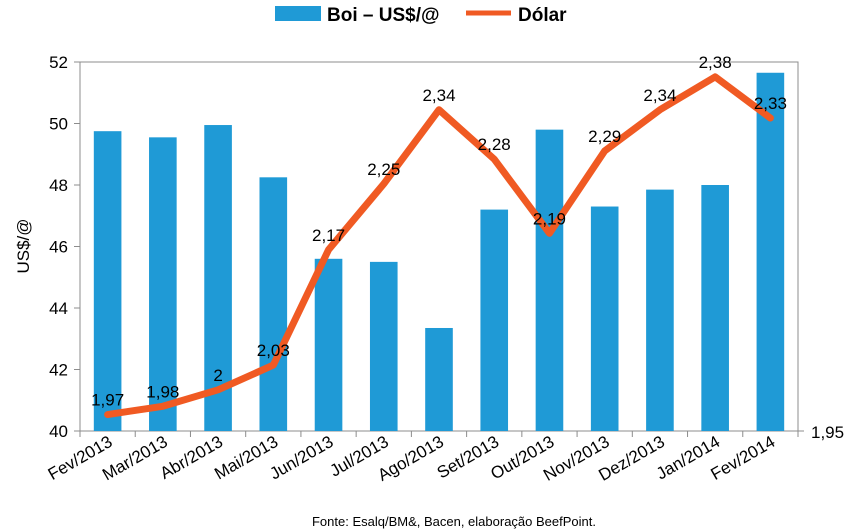  Describe the element at coordinates (770, 103) in the screenshot. I see `data-label-dolar: 2,33` at that location.